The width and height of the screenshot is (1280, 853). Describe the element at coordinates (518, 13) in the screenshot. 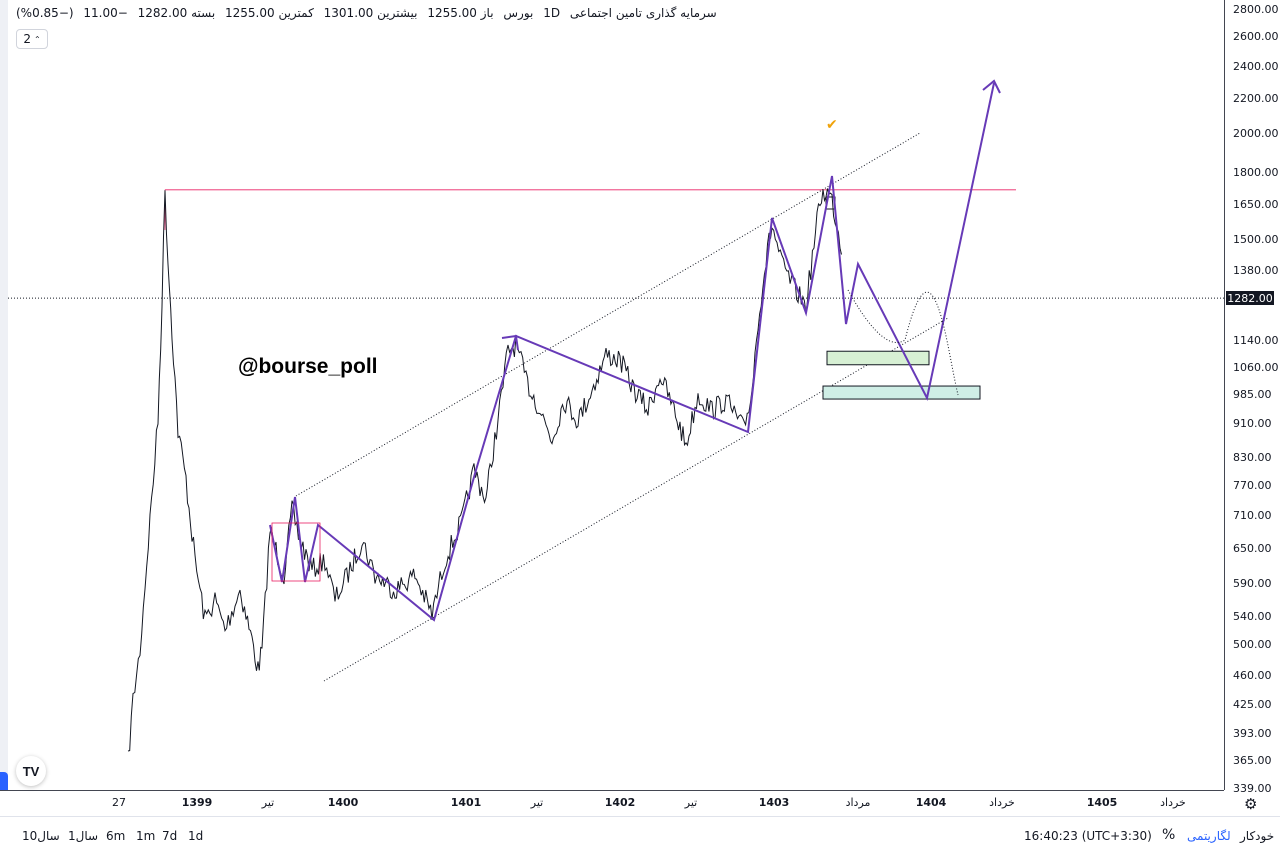

I see `symbol-exchange: بورس` at that location.